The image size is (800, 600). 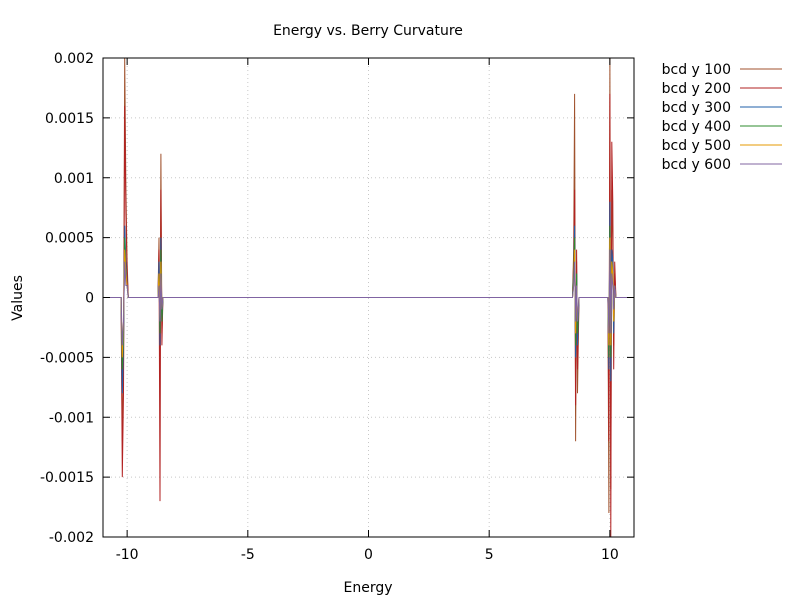 What do you see at coordinates (696, 165) in the screenshot?
I see `legend-entry-label: bcd y 600` at bounding box center [696, 165].